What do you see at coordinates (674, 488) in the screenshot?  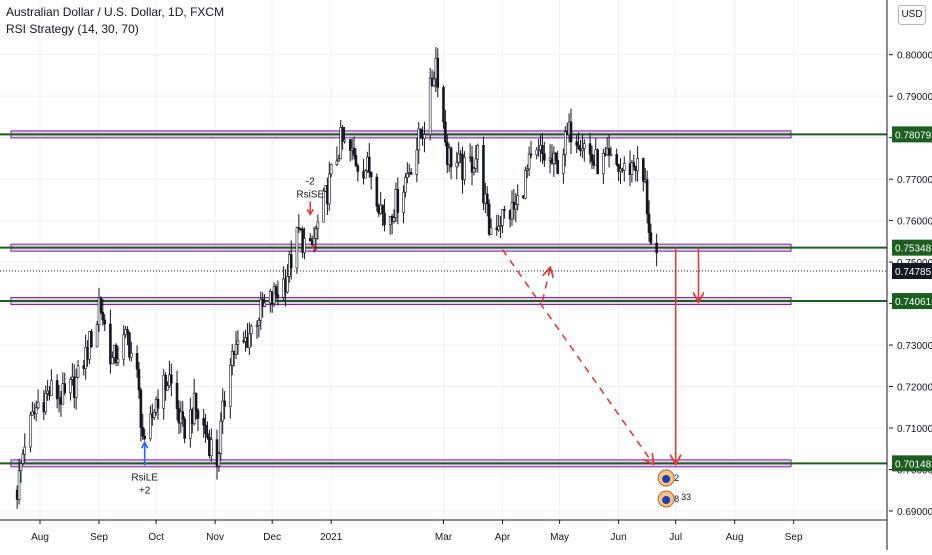 I see `event-markers: 2 8 33` at bounding box center [674, 488].